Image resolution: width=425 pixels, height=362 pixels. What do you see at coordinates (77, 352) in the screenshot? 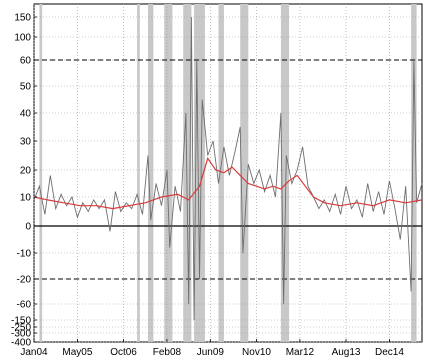
I see `x-tick-label: May05` at bounding box center [77, 352].